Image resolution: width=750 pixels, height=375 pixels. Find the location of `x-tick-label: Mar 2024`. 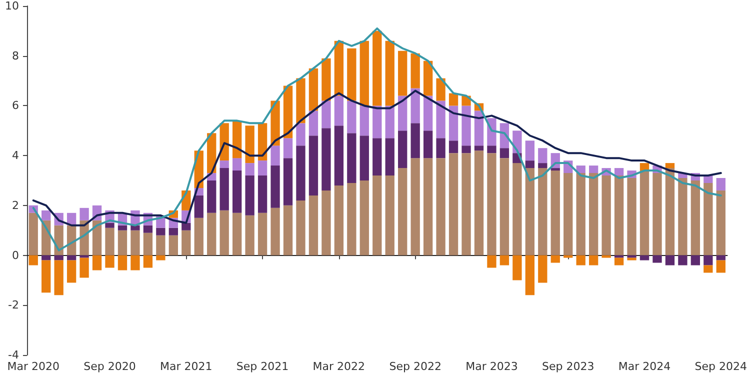

x-tick-label: Mar 2024 is located at coordinates (644, 366).